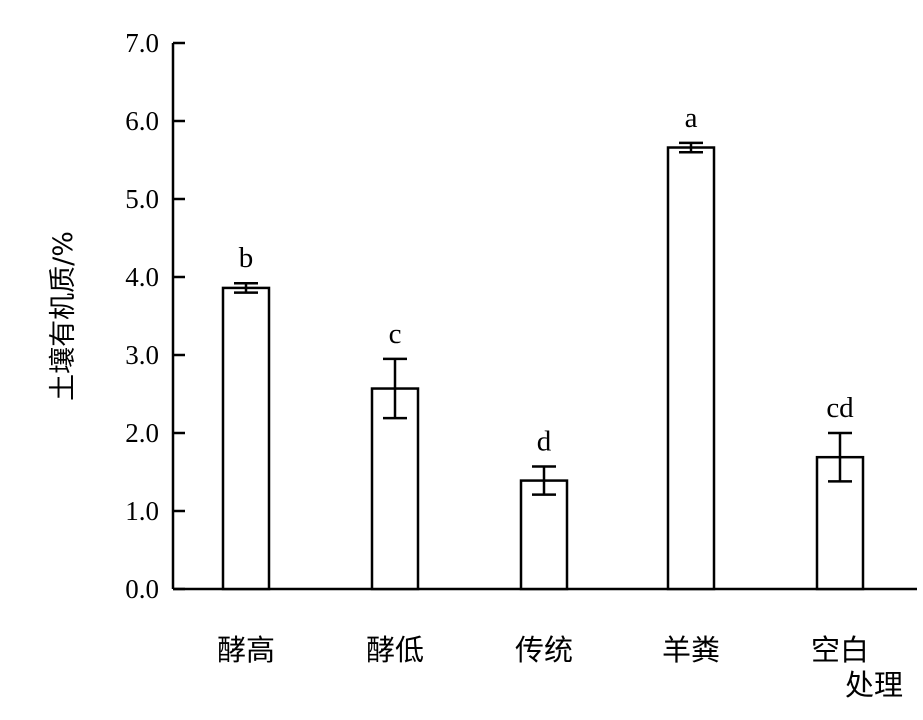 This screenshot has width=923, height=720. What do you see at coordinates (142, 511) in the screenshot?
I see `y-tick-label: 1.0` at bounding box center [142, 511].